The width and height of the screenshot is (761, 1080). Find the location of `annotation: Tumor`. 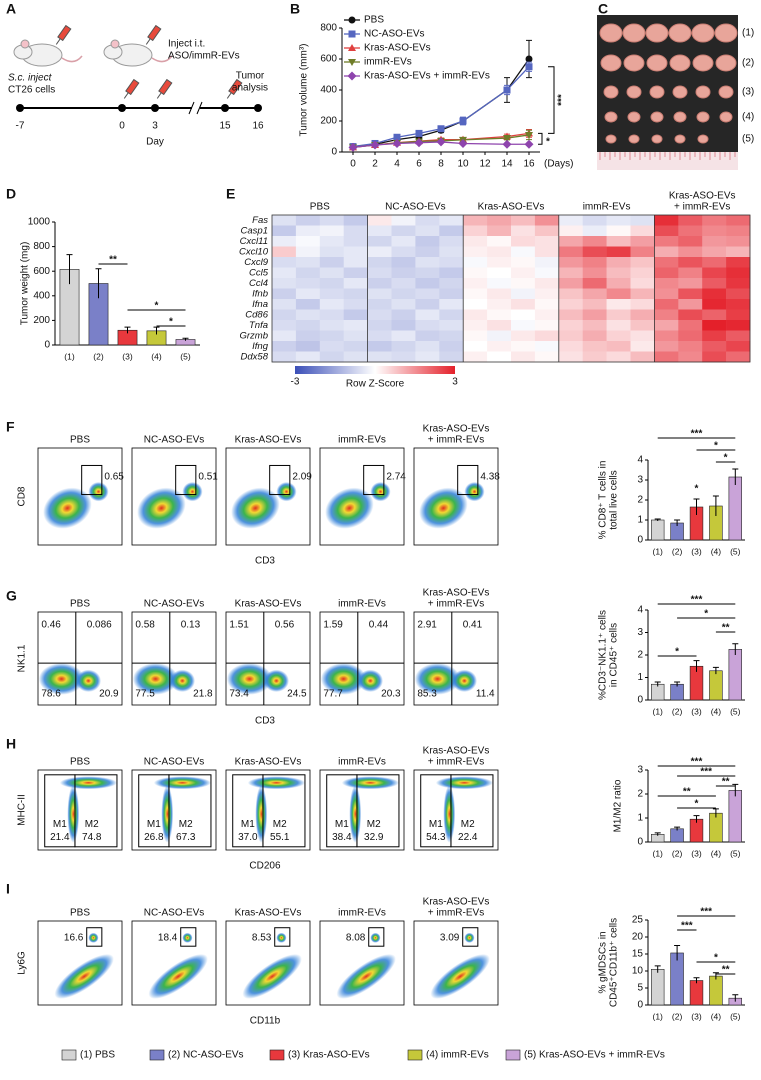

annotation: Tumor is located at coordinates (250, 76).